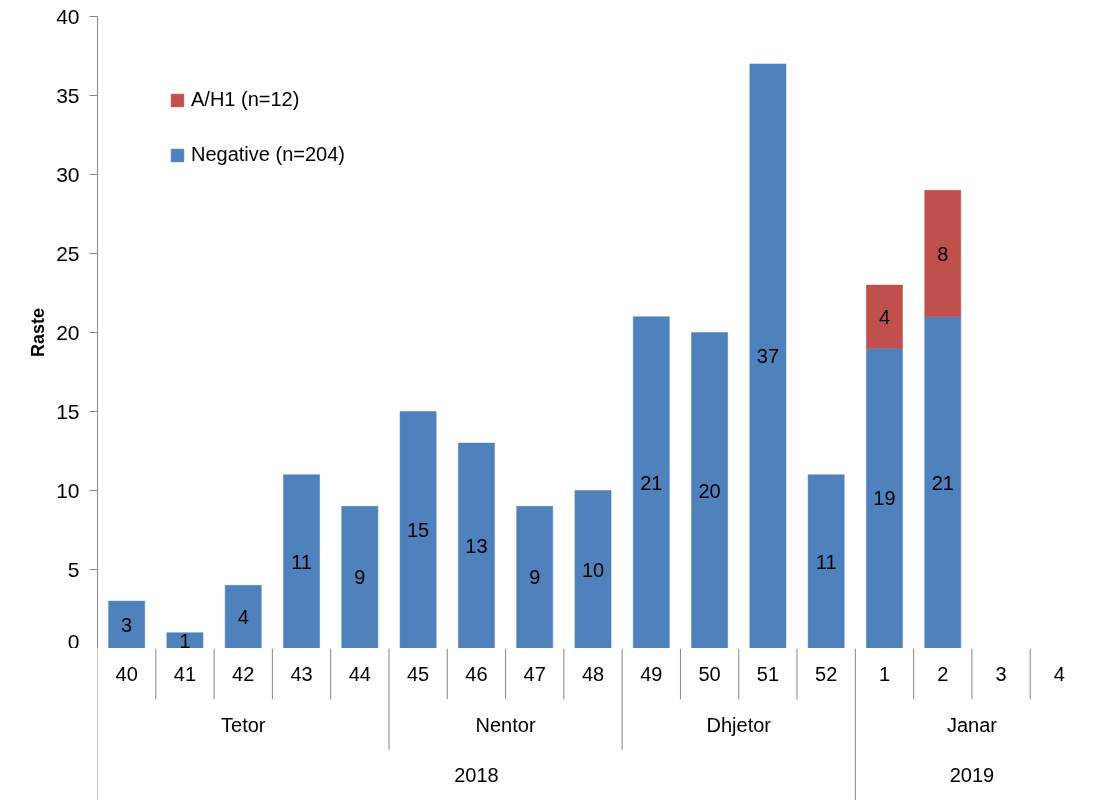  What do you see at coordinates (245, 99) in the screenshot?
I see `legend-label: A/H1 (n=12)` at bounding box center [245, 99].